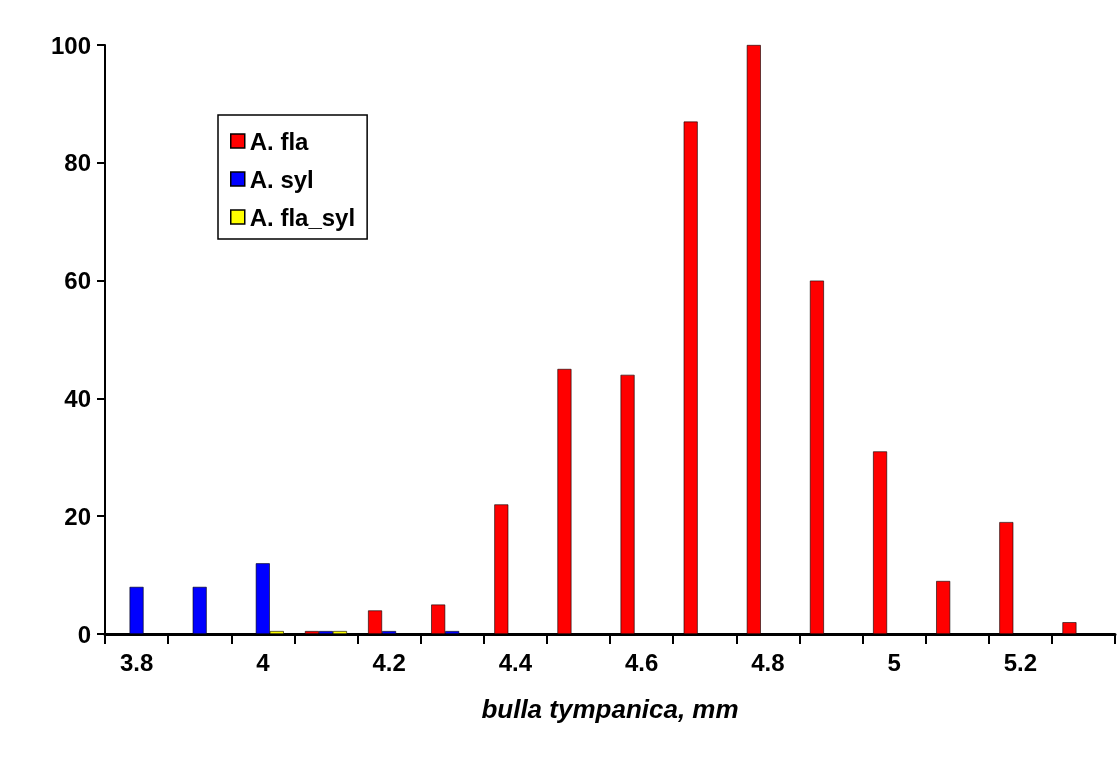  What do you see at coordinates (281, 179) in the screenshot?
I see `legend-label: A. syl` at bounding box center [281, 179].